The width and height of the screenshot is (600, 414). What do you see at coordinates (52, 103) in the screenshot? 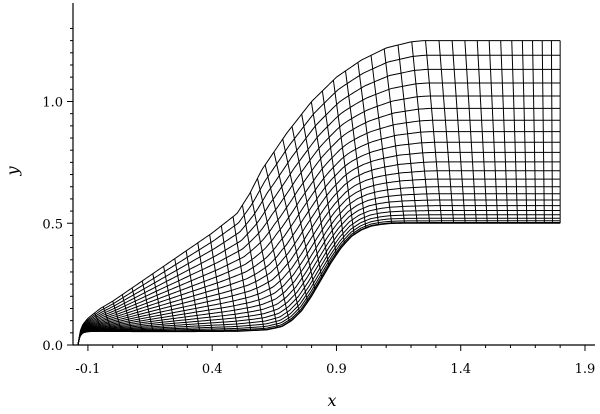
I see `y-tick-label: 1.0` at bounding box center [52, 103].